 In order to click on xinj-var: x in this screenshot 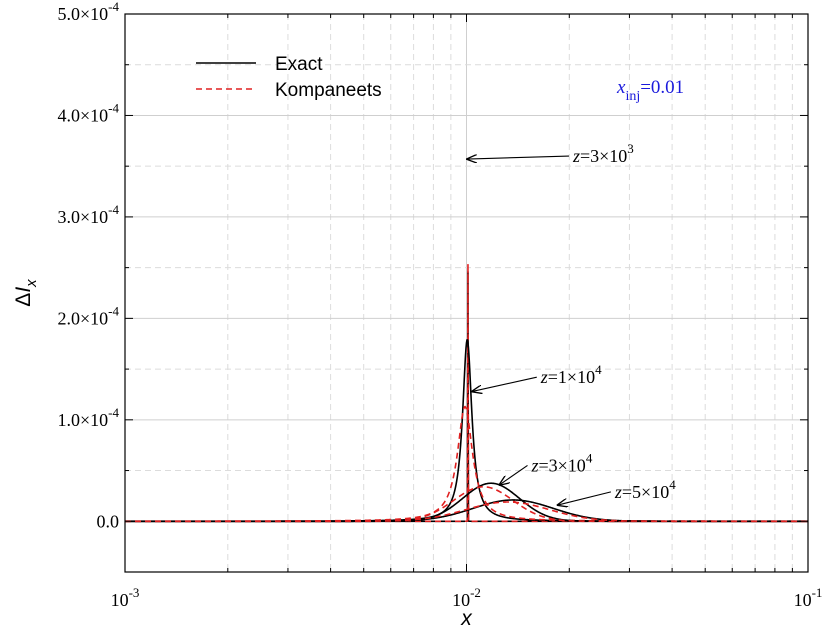, I will do `click(621, 87)`.